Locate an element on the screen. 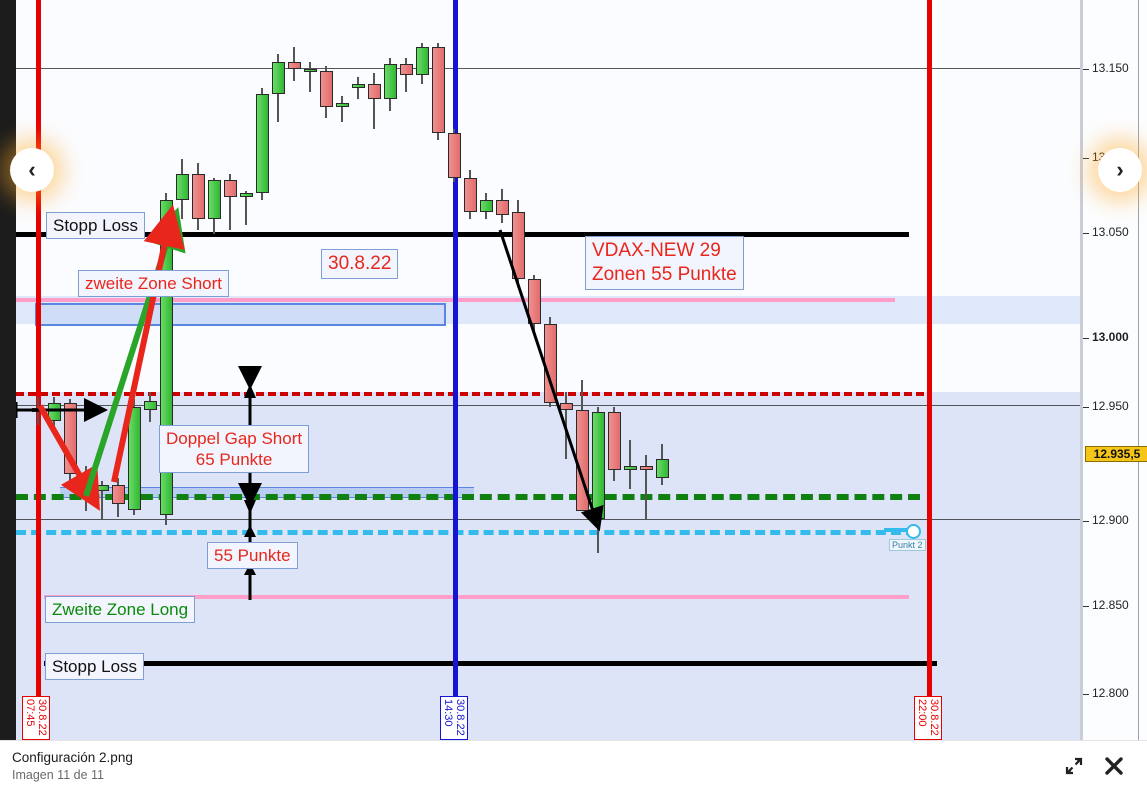 Image resolution: width=1147 pixels, height=794 pixels. close-icon is located at coordinates (1114, 766).